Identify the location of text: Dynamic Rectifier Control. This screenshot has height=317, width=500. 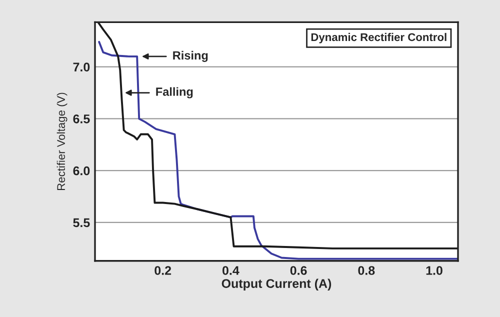
(378, 38).